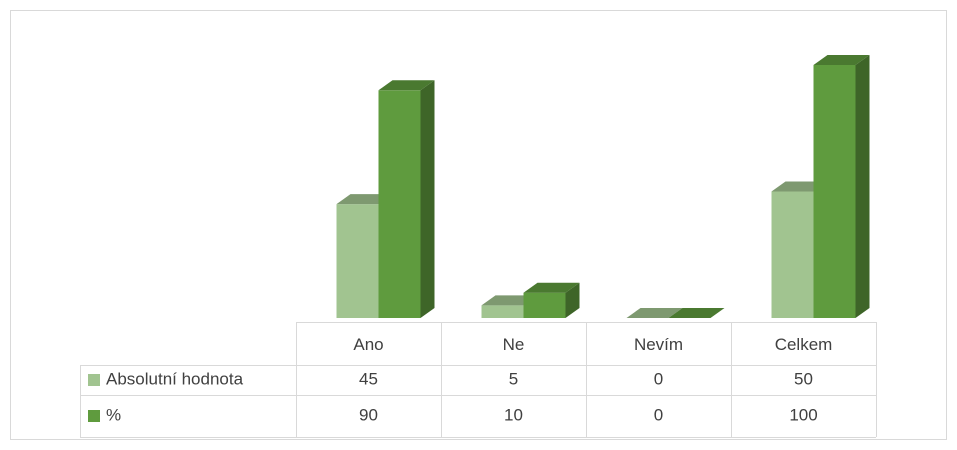 This screenshot has height=450, width=957. Describe the element at coordinates (803, 378) in the screenshot. I see `table-value: 50` at that location.